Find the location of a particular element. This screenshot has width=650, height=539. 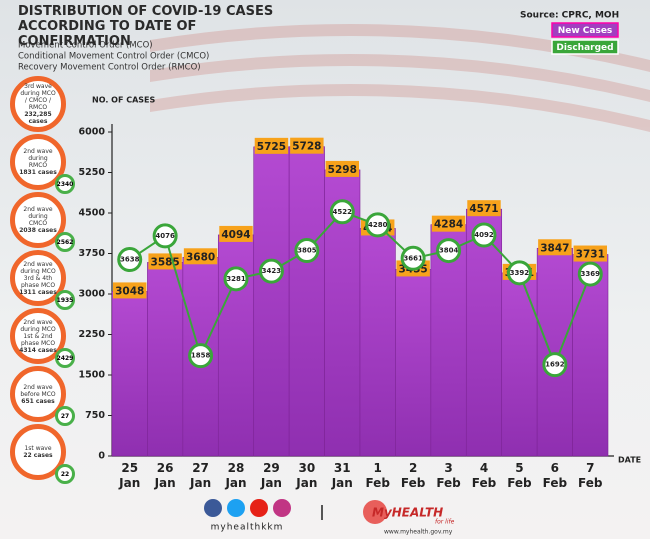

y-axis-title: NO. OF CASES is located at coordinates (123, 100).